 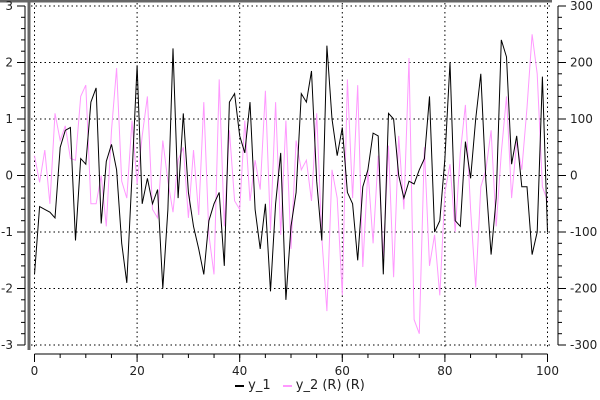 I want to click on legend-item-y1: y_1, so click(x=253, y=385).